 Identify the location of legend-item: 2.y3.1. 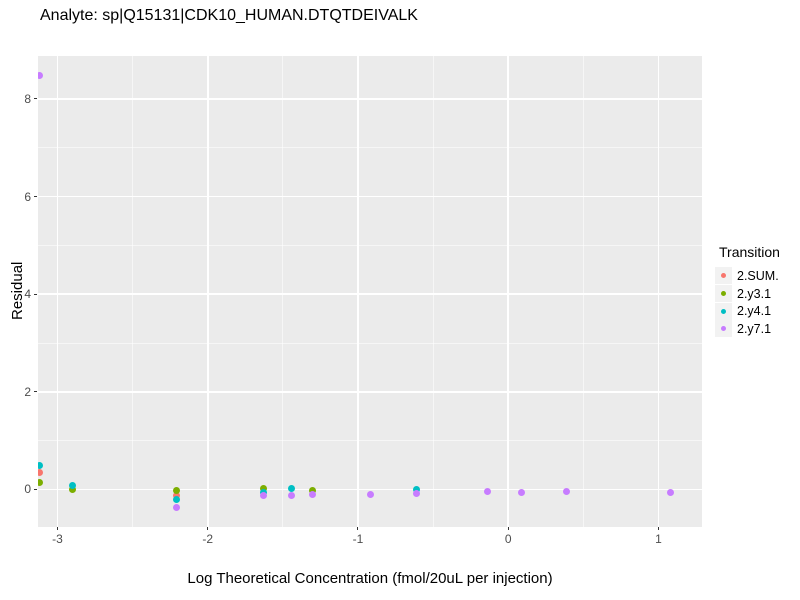
(757, 294).